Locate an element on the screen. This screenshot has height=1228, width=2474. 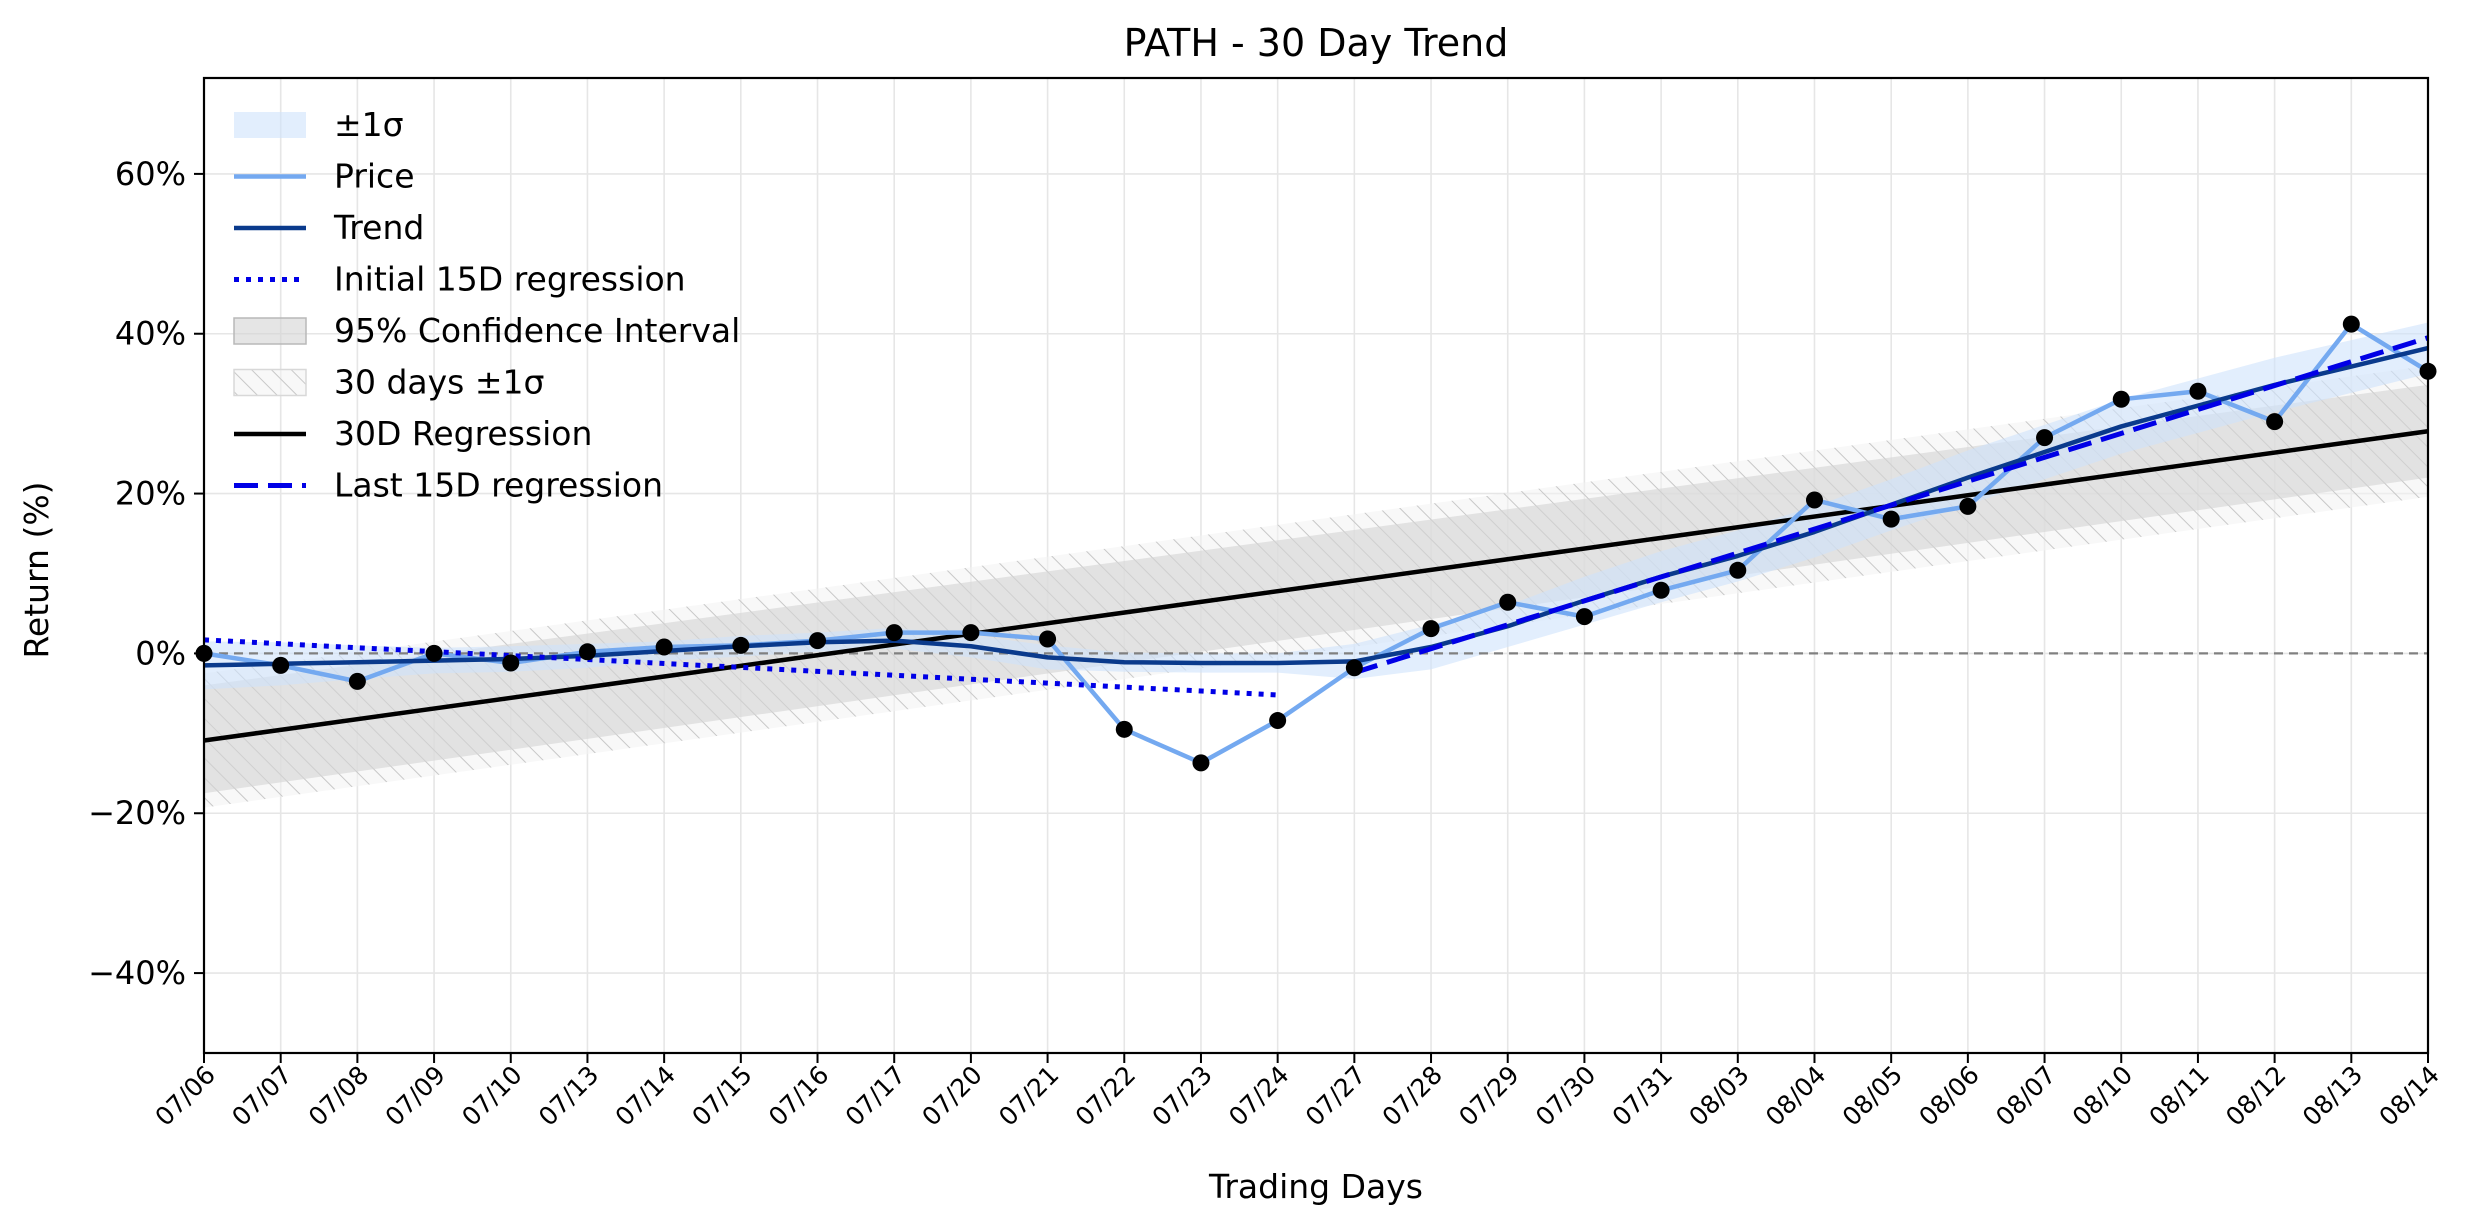
y-tick-label: −20% is located at coordinates (137, 813).